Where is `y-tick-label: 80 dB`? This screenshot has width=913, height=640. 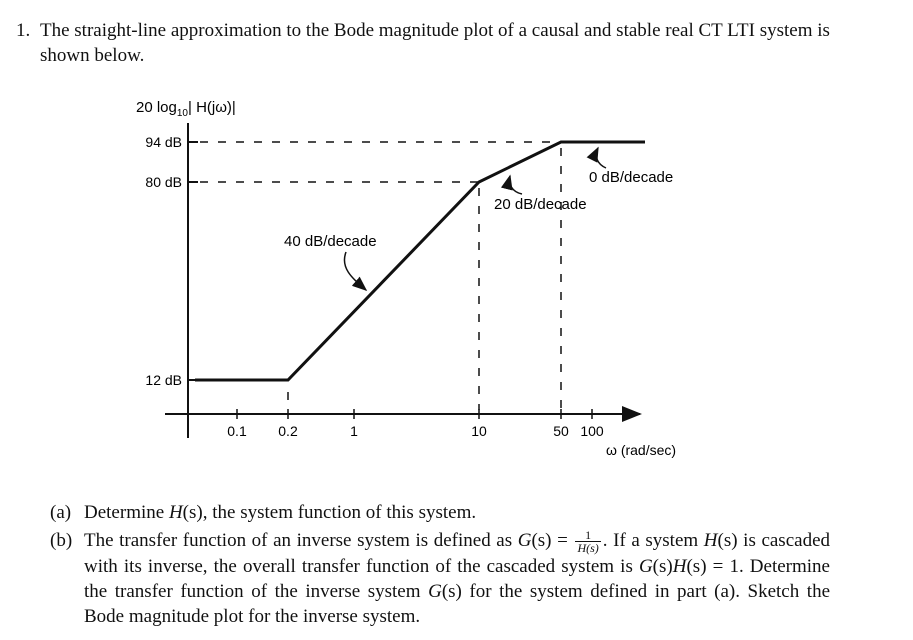
y-tick-label: 80 dB is located at coordinates (163, 182).